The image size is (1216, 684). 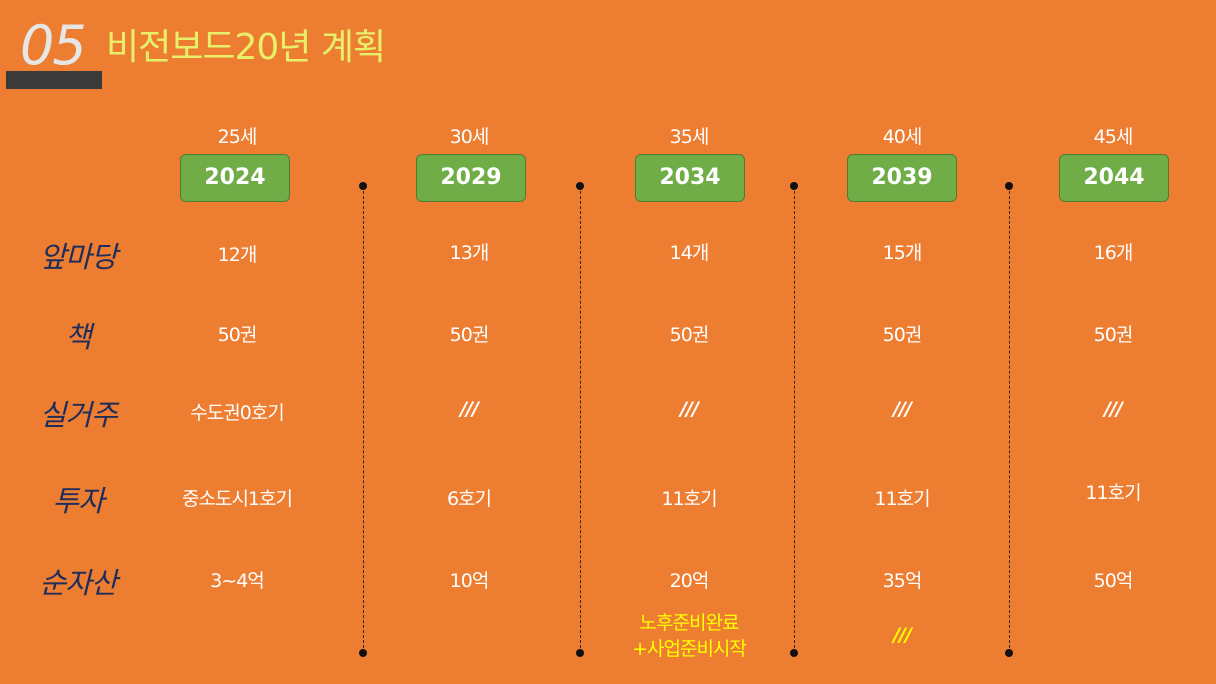 What do you see at coordinates (469, 581) in the screenshot?
I see `cell: 10억` at bounding box center [469, 581].